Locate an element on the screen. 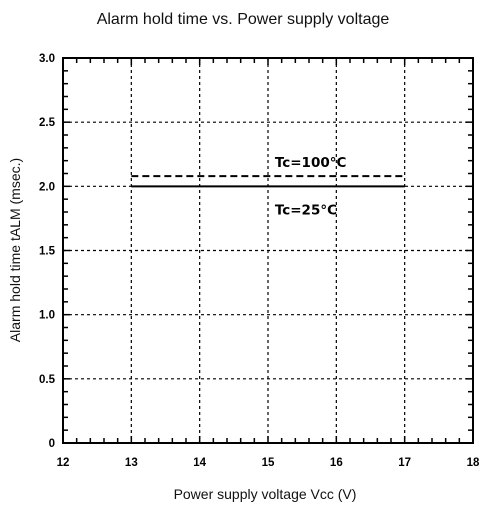 Image resolution: width=482 pixels, height=514 pixels. y-tick-labels: 0 0.5 1.0 1.5 2.0 2.5 3.0 is located at coordinates (47, 251).